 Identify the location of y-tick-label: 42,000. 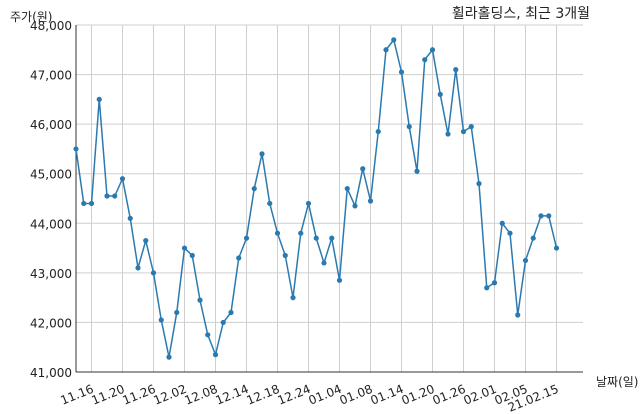
(51, 323).